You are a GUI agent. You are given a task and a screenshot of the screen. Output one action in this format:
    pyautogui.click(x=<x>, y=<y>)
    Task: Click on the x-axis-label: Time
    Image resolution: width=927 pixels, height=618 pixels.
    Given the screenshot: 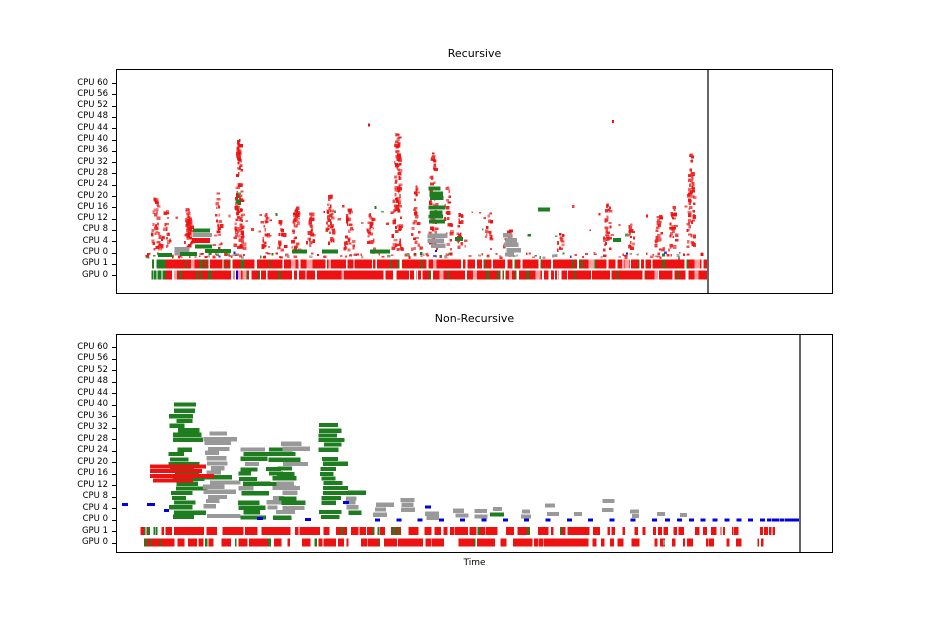 What is the action you would take?
    pyautogui.click(x=474, y=563)
    